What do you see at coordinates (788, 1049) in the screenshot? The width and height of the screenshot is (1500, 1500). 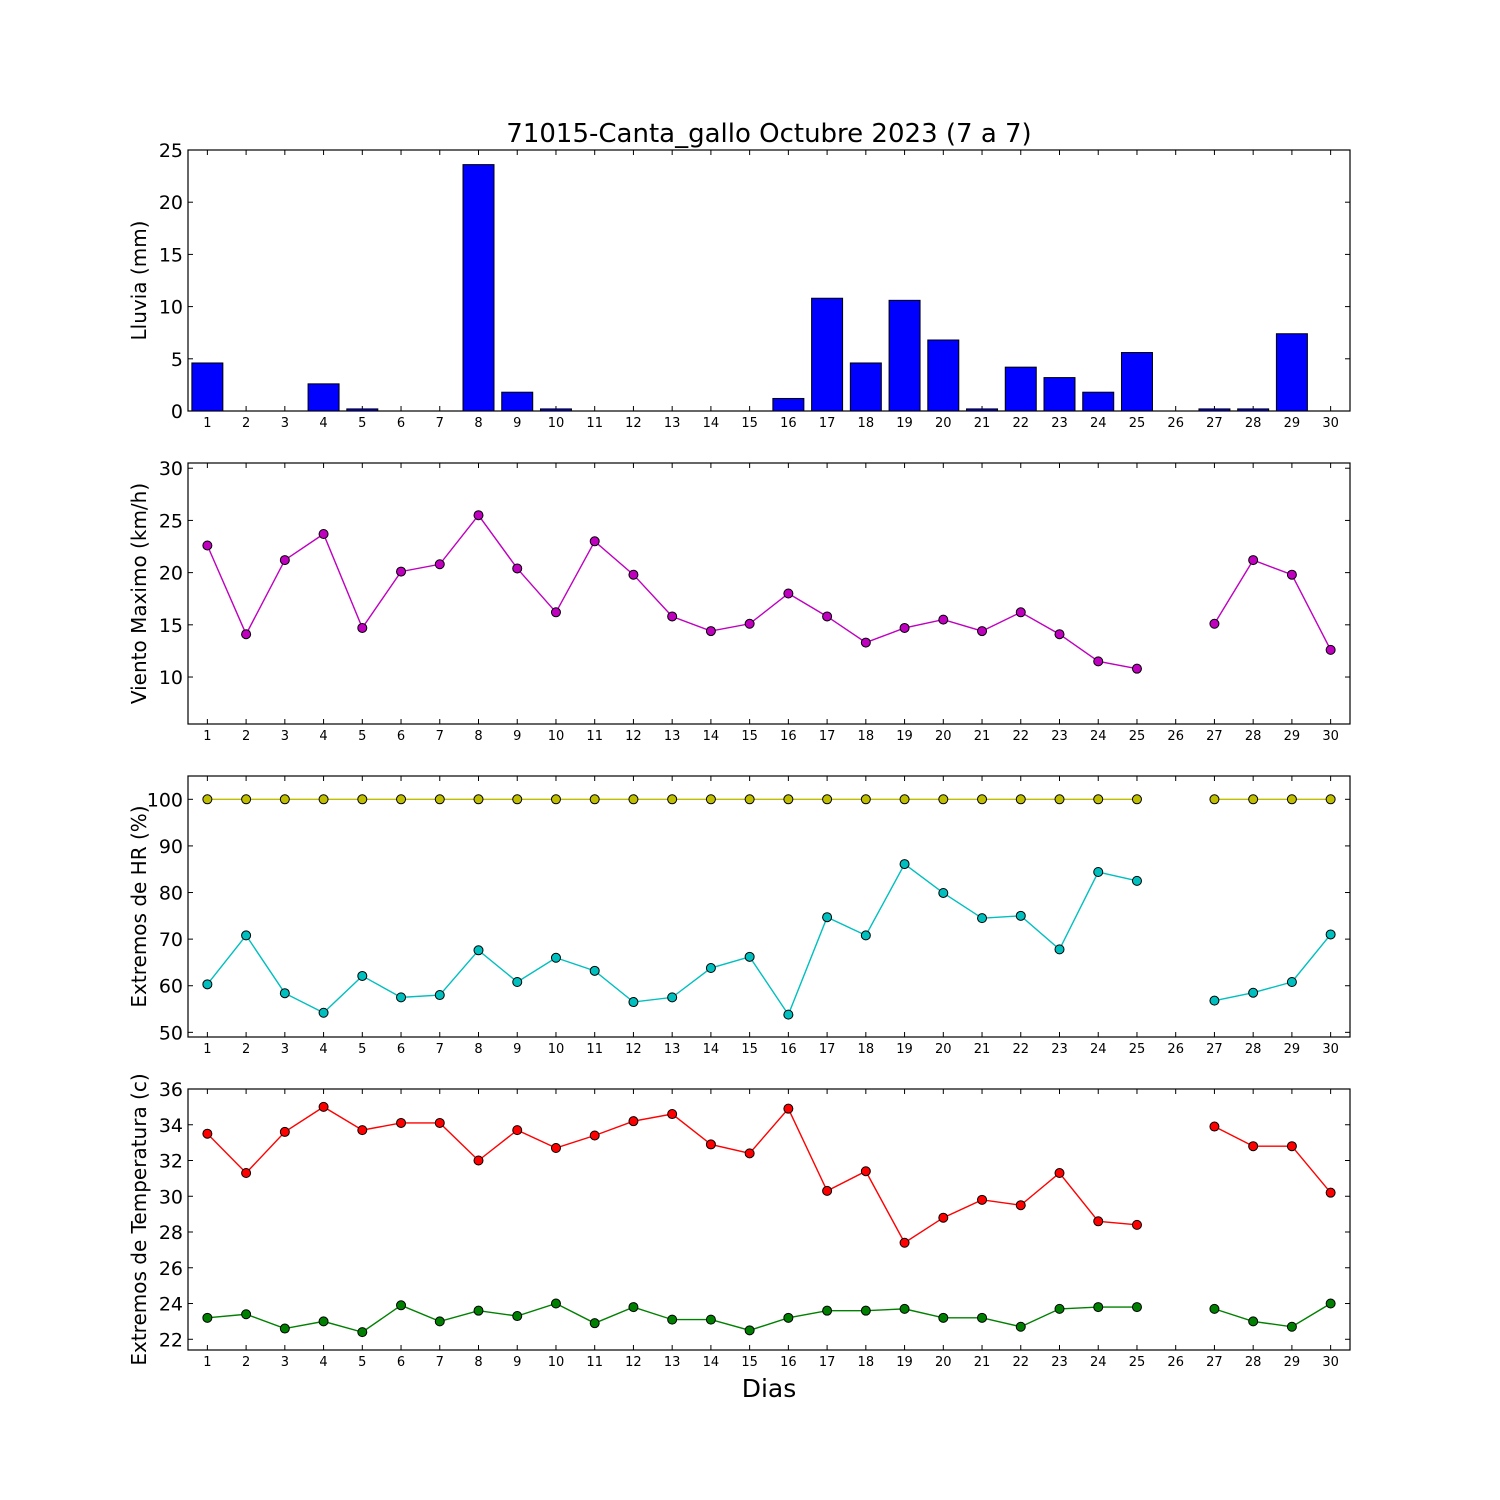 I see `x-tick-label: 16` at bounding box center [788, 1049].